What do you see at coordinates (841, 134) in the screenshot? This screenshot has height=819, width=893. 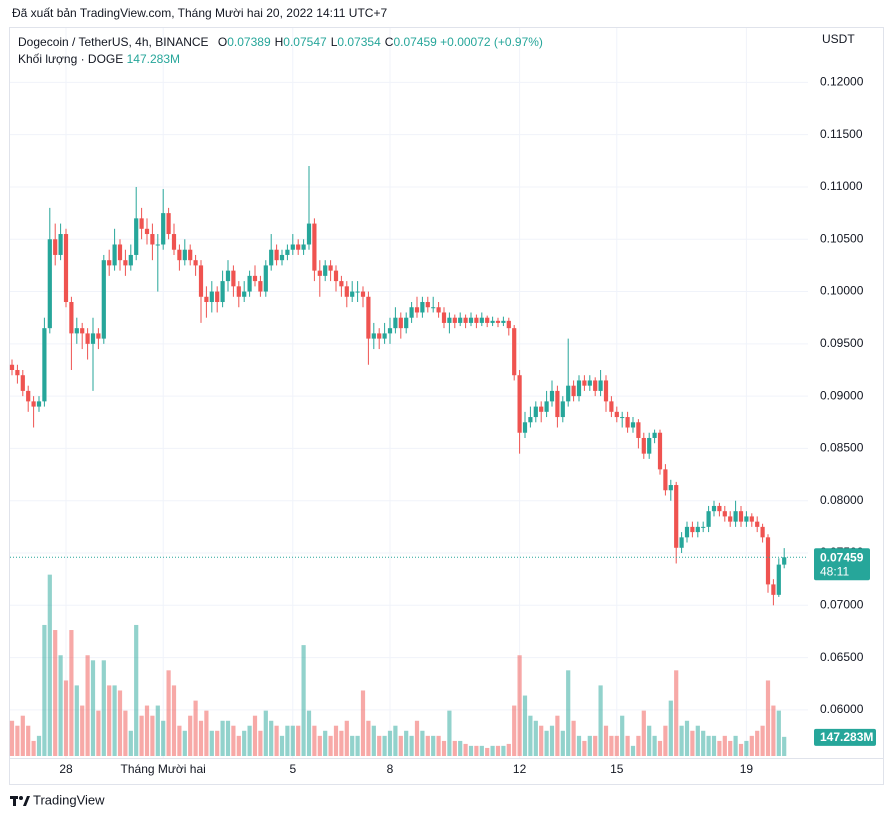 I see `y-tick-label: 0.11500` at bounding box center [841, 134].